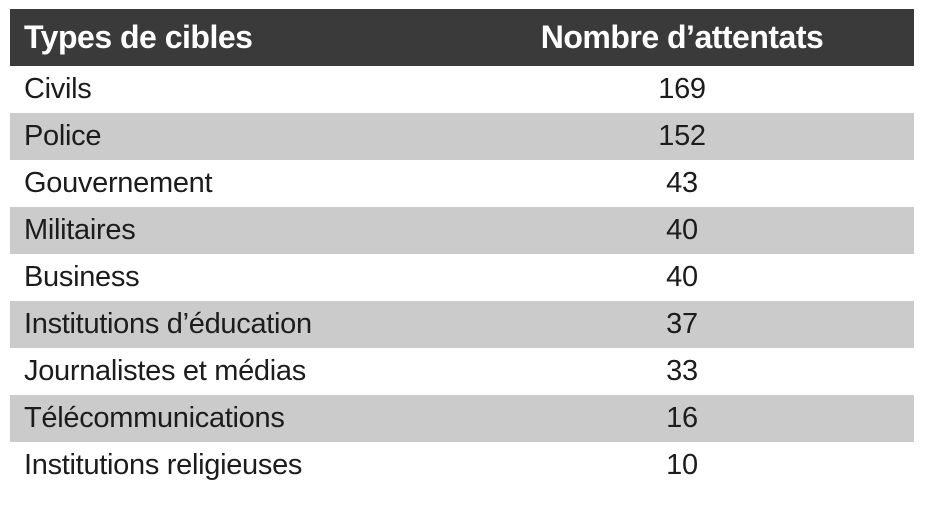 The image size is (934, 514). What do you see at coordinates (682, 37) in the screenshot?
I see `column-header-attack-count: Nombre d’attentats` at bounding box center [682, 37].